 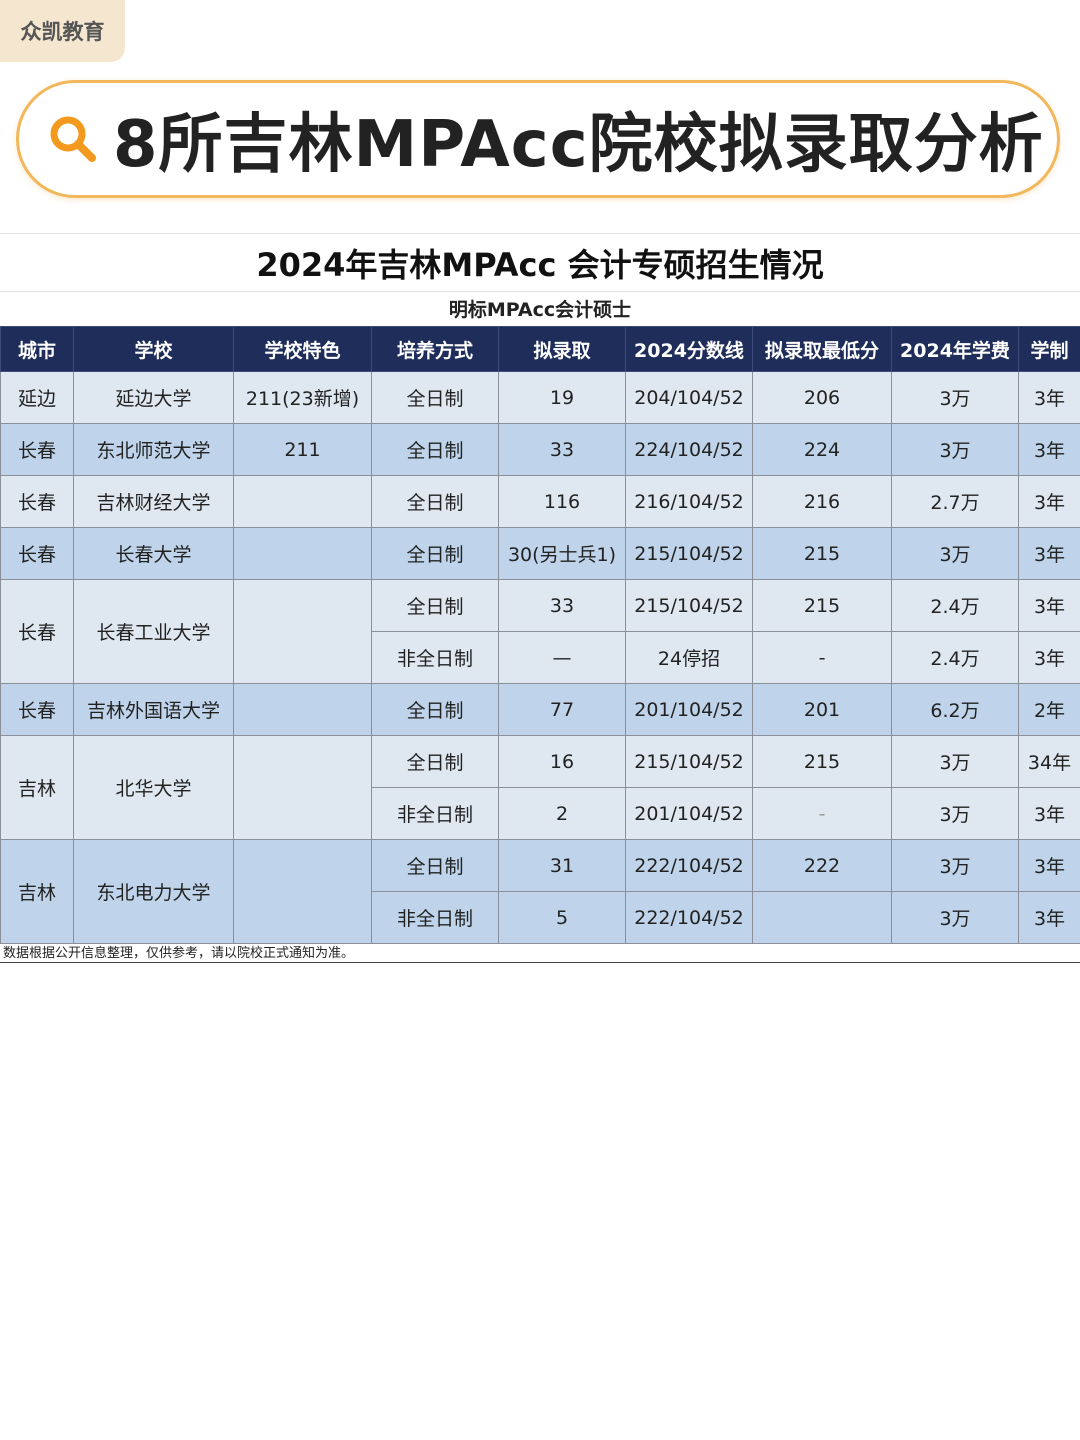 I want to click on cell-school: 北华大学, so click(x=153, y=787).